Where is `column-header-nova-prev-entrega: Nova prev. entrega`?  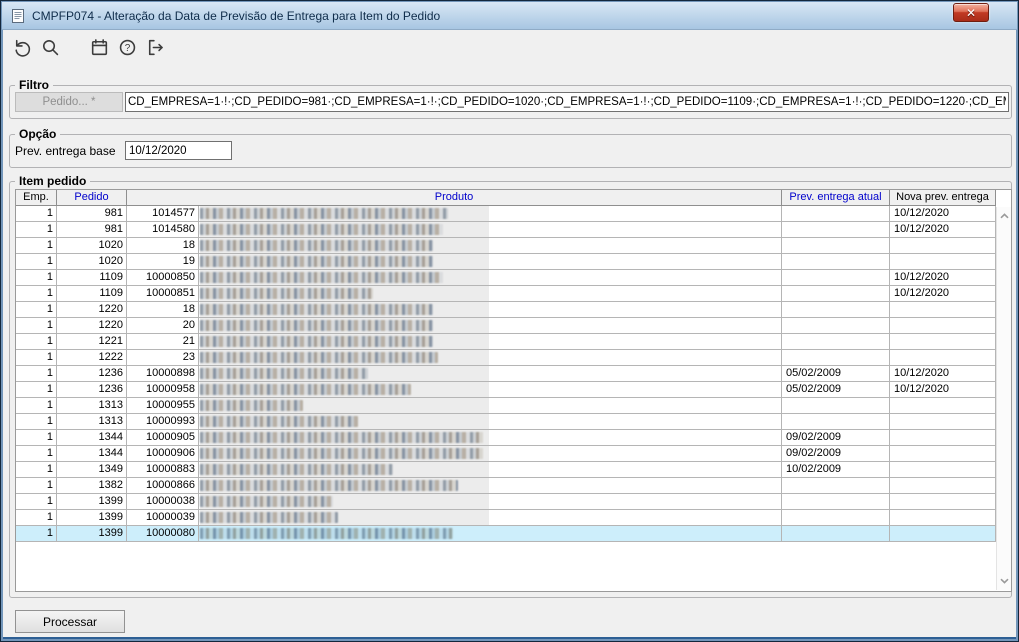
column-header-nova-prev-entrega: Nova prev. entrega is located at coordinates (943, 198).